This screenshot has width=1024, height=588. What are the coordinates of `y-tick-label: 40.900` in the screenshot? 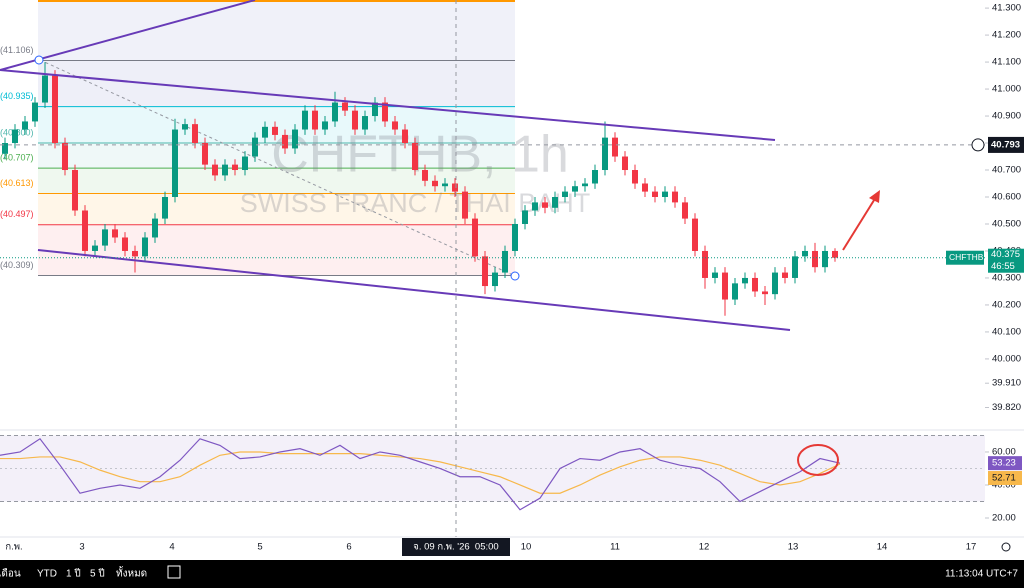 It's located at (1006, 116).